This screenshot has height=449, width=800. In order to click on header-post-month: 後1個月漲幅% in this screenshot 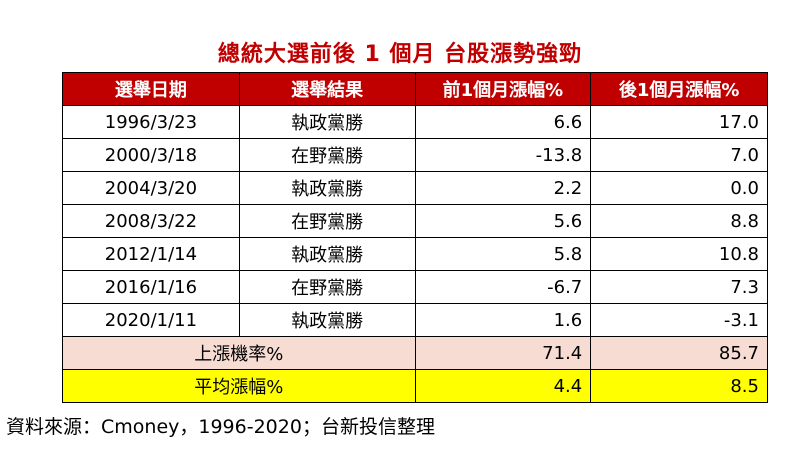, I will do `click(679, 89)`.